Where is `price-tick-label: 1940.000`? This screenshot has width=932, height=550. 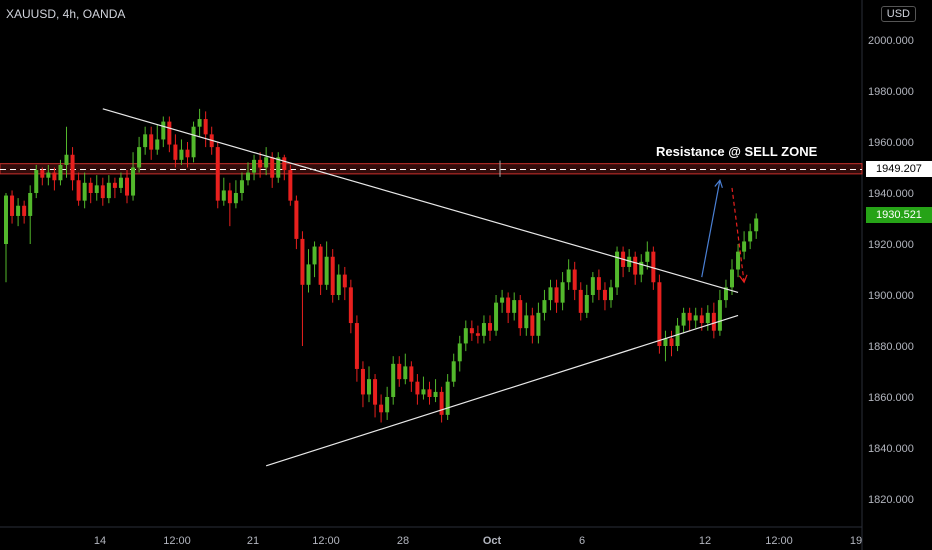 price-tick-label: 1940.000 is located at coordinates (891, 194).